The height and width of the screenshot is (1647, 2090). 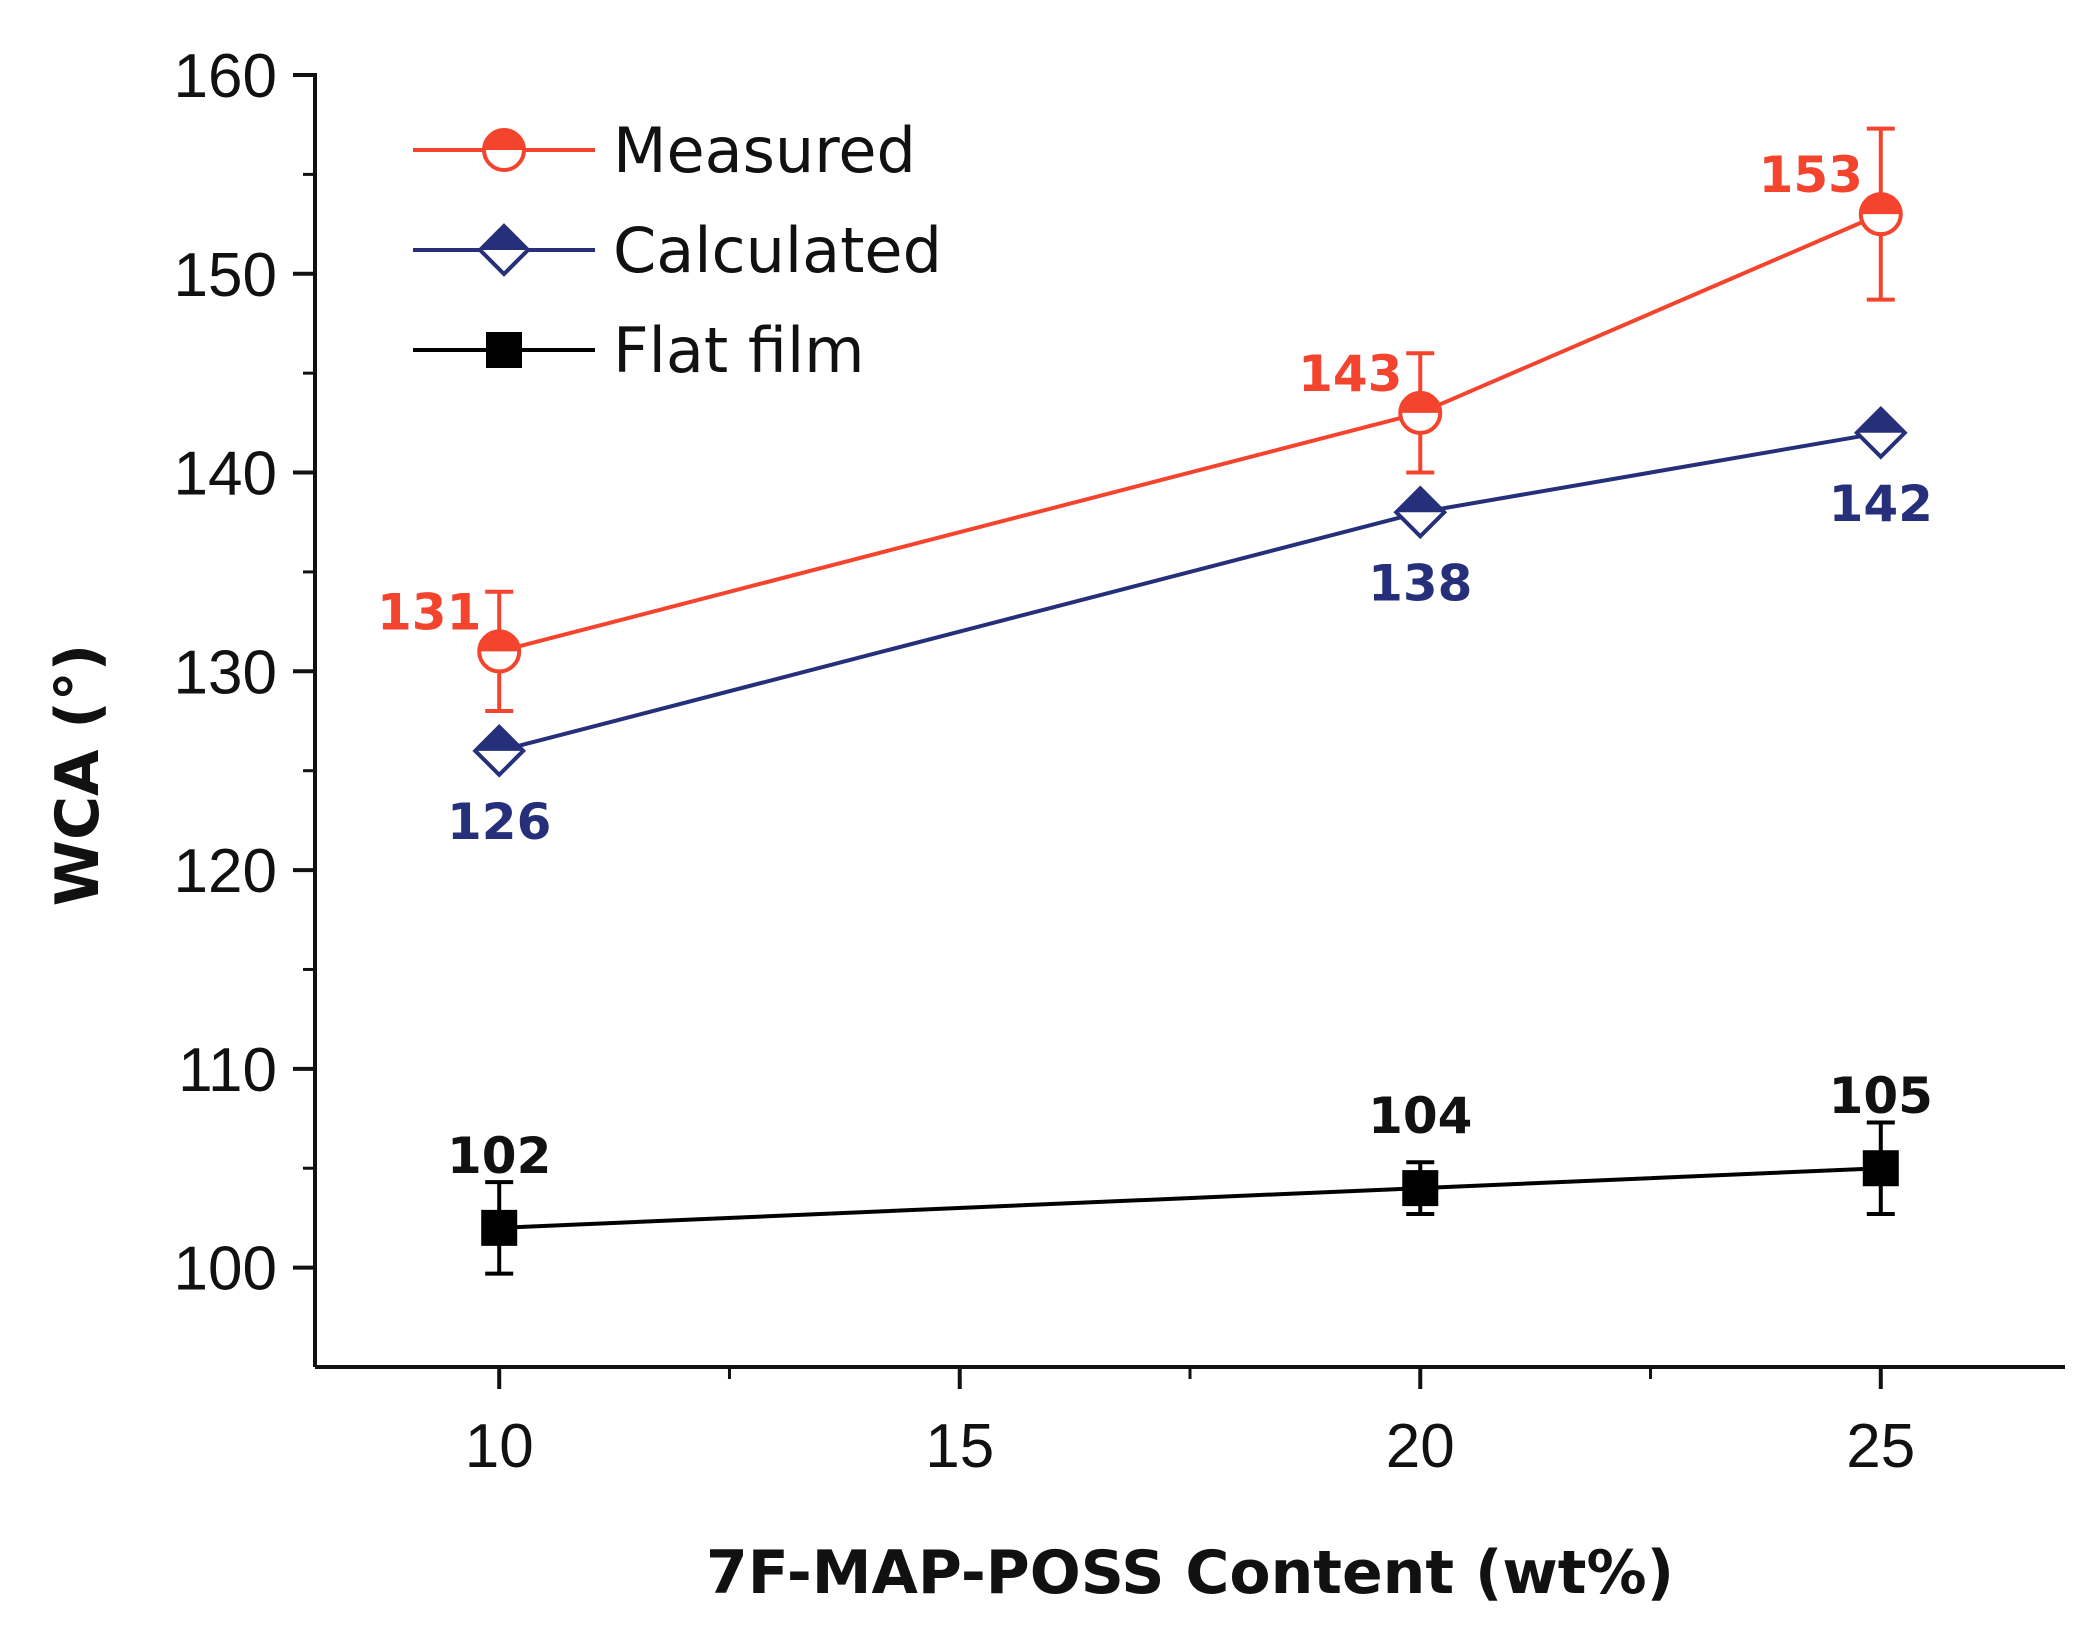 I want to click on data-label-calculated: 142, so click(x=1881, y=504).